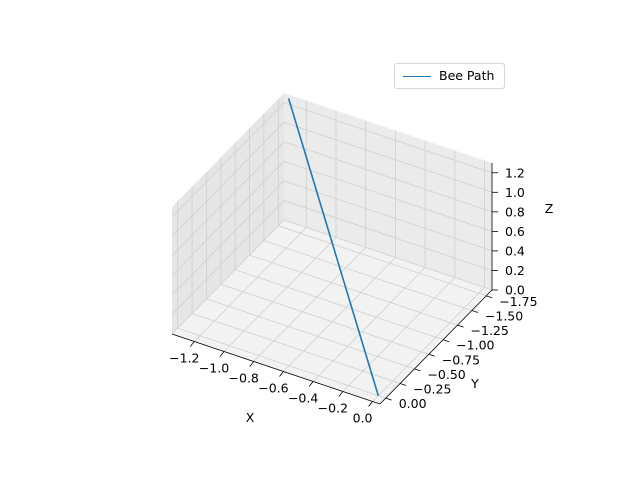  I want to click on legend-line-bee-path, so click(417, 76).